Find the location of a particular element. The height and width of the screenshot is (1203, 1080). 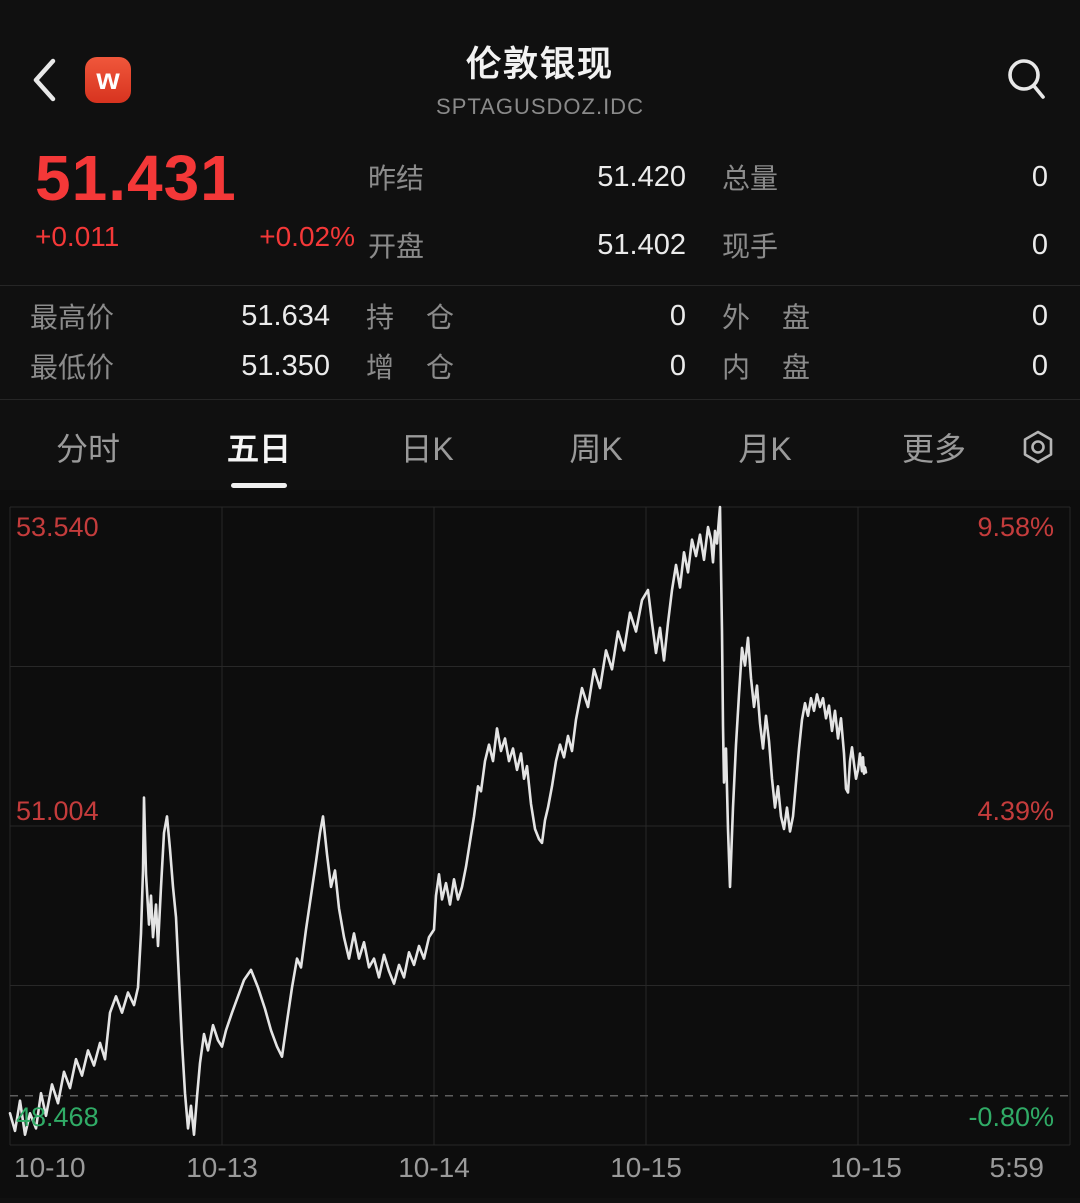

y-axis-pct-high: 9.58% is located at coordinates (1015, 527).